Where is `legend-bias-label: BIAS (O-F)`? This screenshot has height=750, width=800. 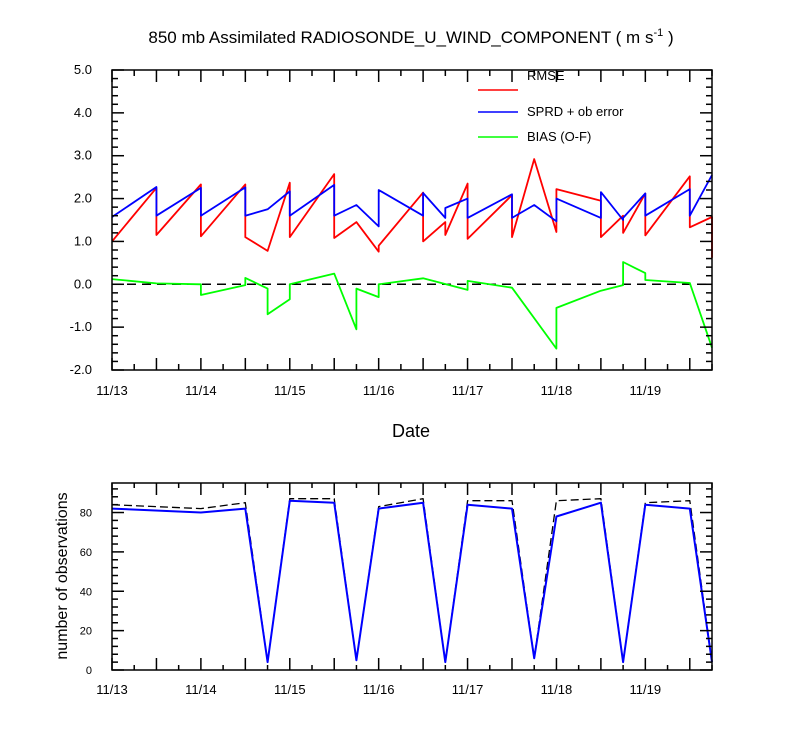
legend-bias-label: BIAS (O-F) is located at coordinates (559, 136).